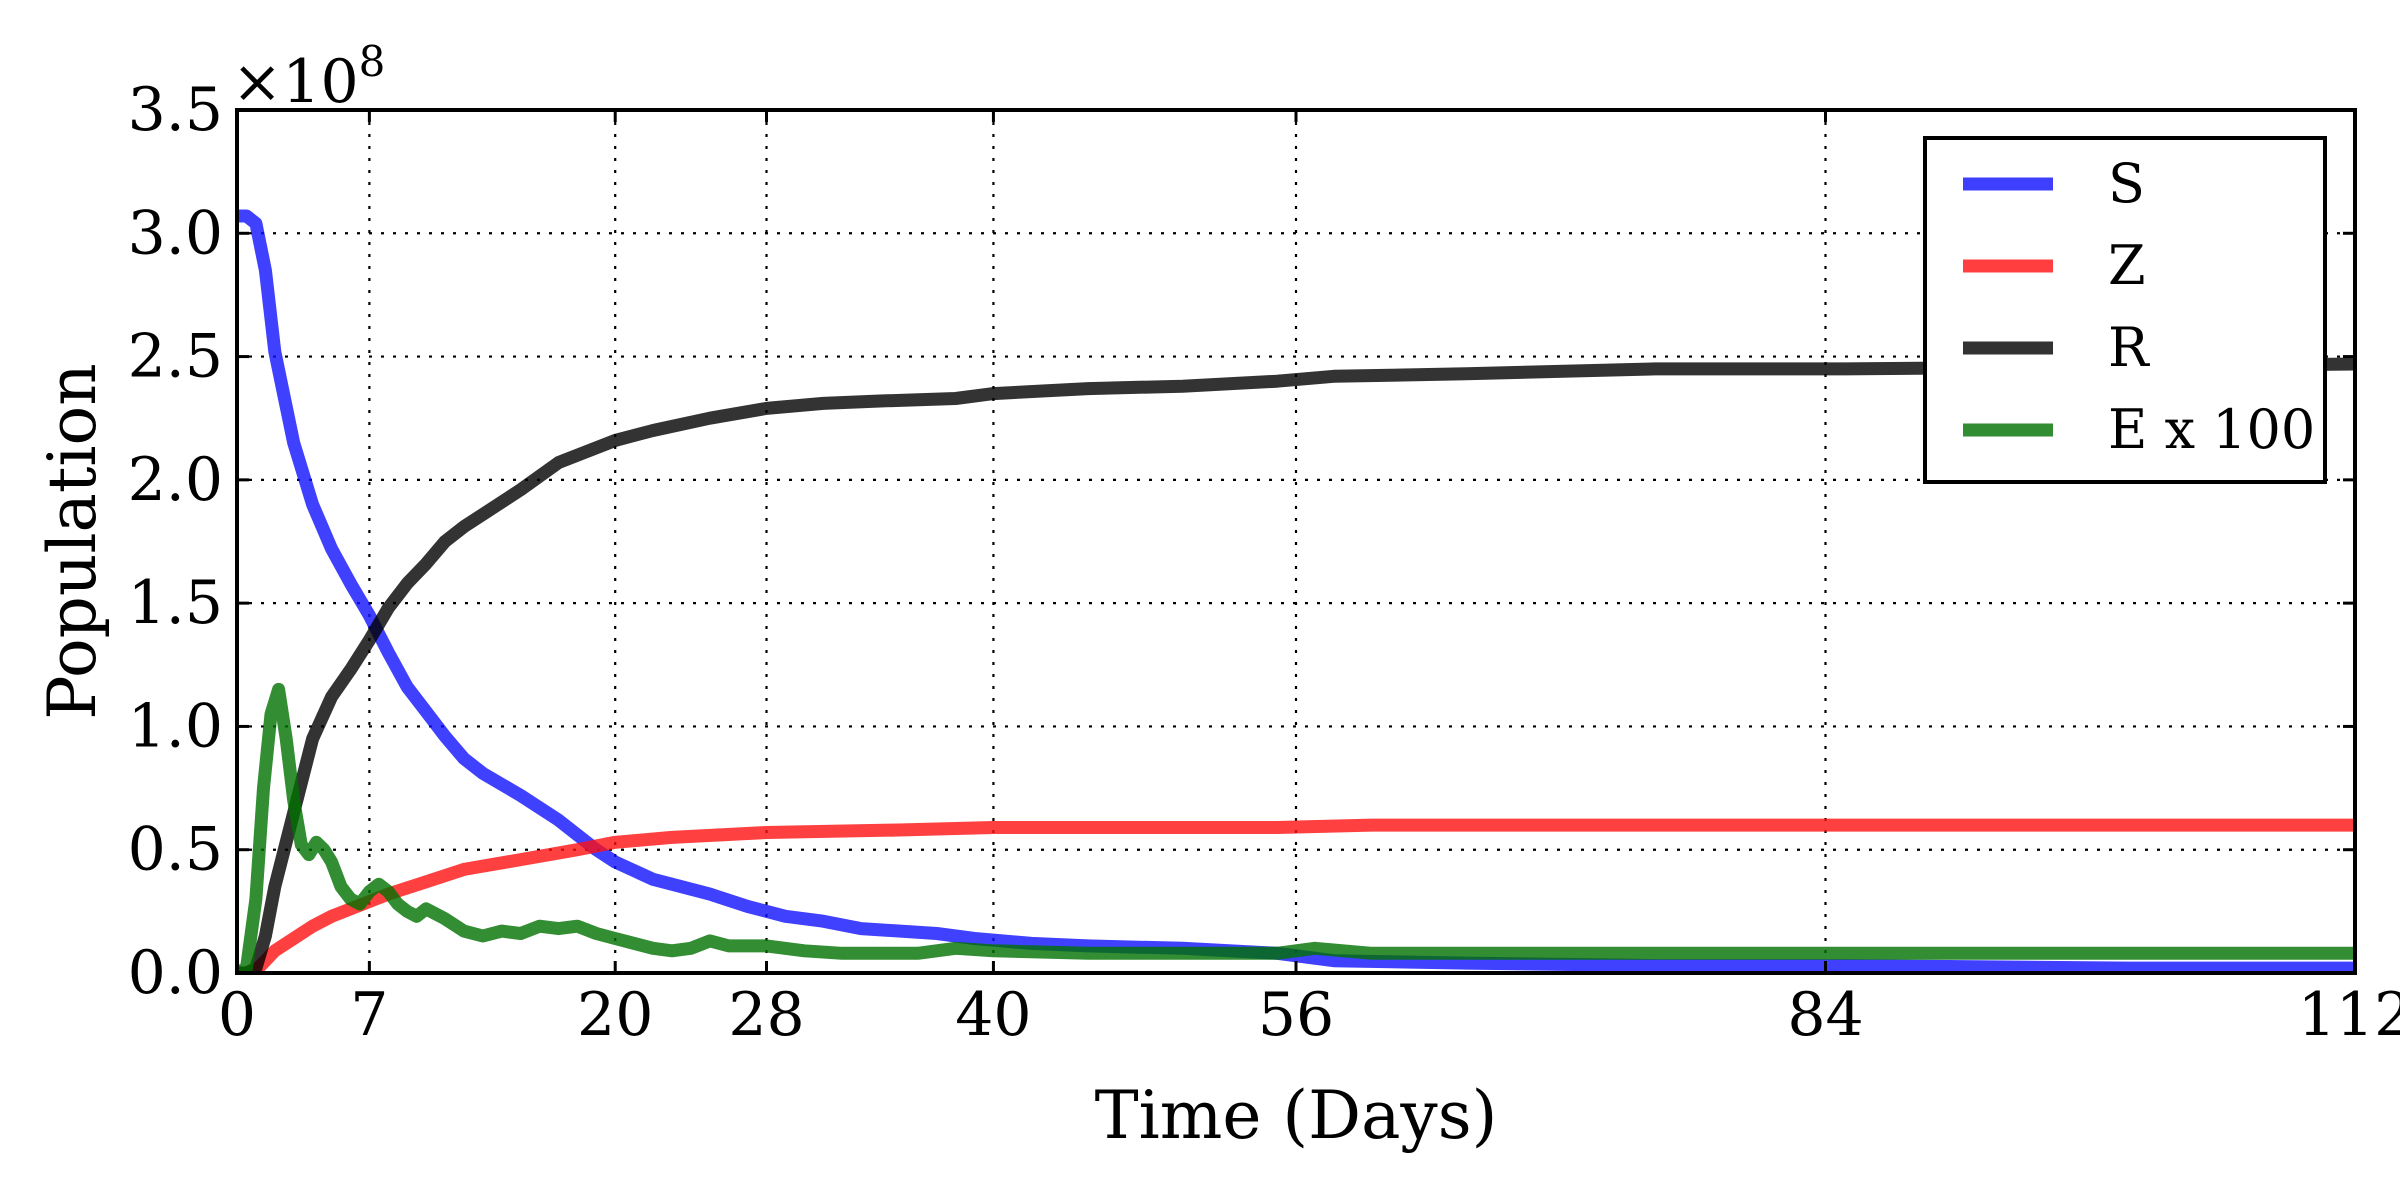 This screenshot has height=1200, width=2400. Describe the element at coordinates (175, 973) in the screenshot. I see `y-tick-label: 0.0` at that location.